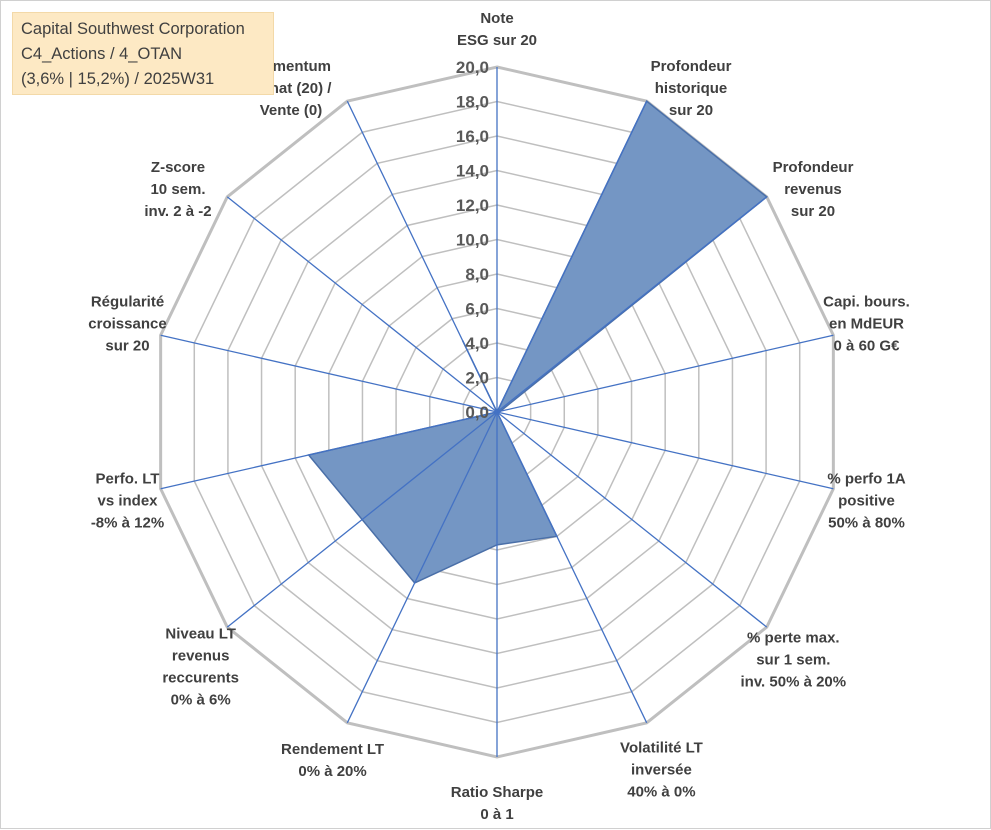 This screenshot has width=991, height=830. What do you see at coordinates (143, 29) in the screenshot?
I see `company-name: Capital Southwest Corporation` at bounding box center [143, 29].